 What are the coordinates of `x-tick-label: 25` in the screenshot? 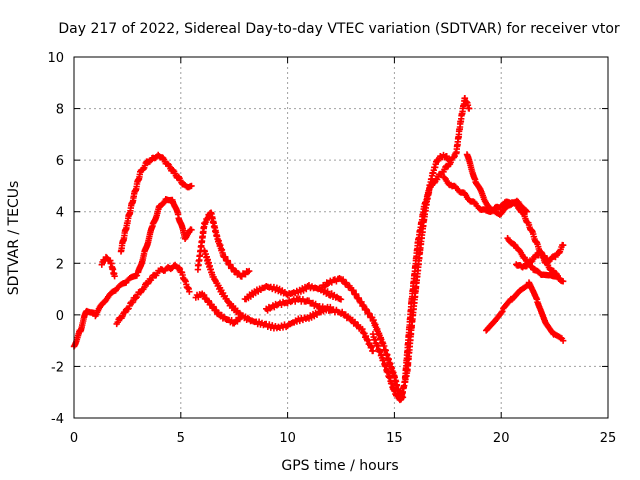 It's located at (608, 438).